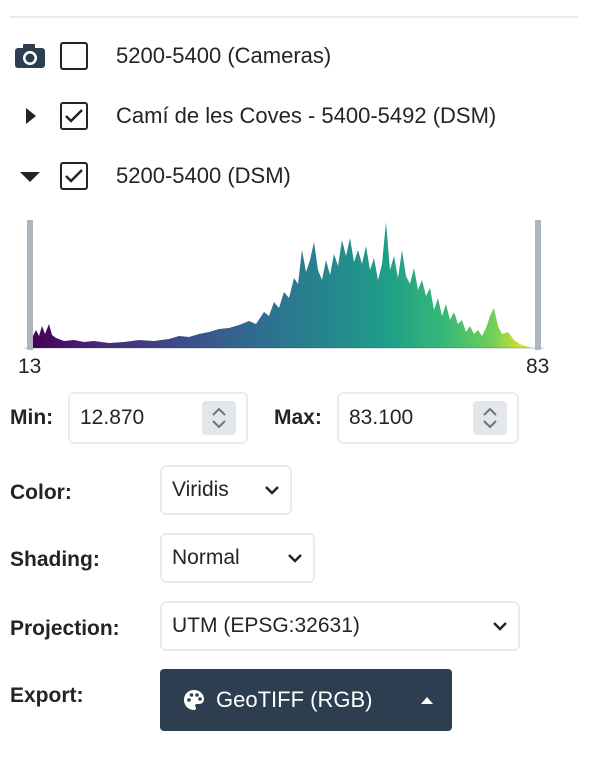 Image resolution: width=594 pixels, height=758 pixels. Describe the element at coordinates (538, 366) in the screenshot. I see `histogram-max-label: 83` at that location.